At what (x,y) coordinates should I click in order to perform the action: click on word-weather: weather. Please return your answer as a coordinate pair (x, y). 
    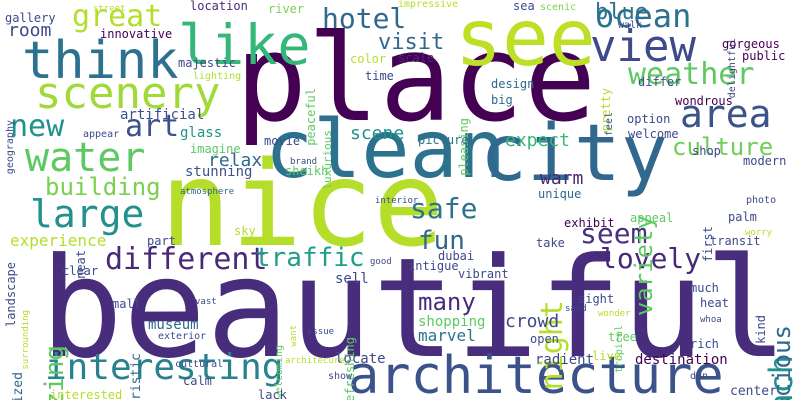
    Looking at the image, I should click on (691, 74).